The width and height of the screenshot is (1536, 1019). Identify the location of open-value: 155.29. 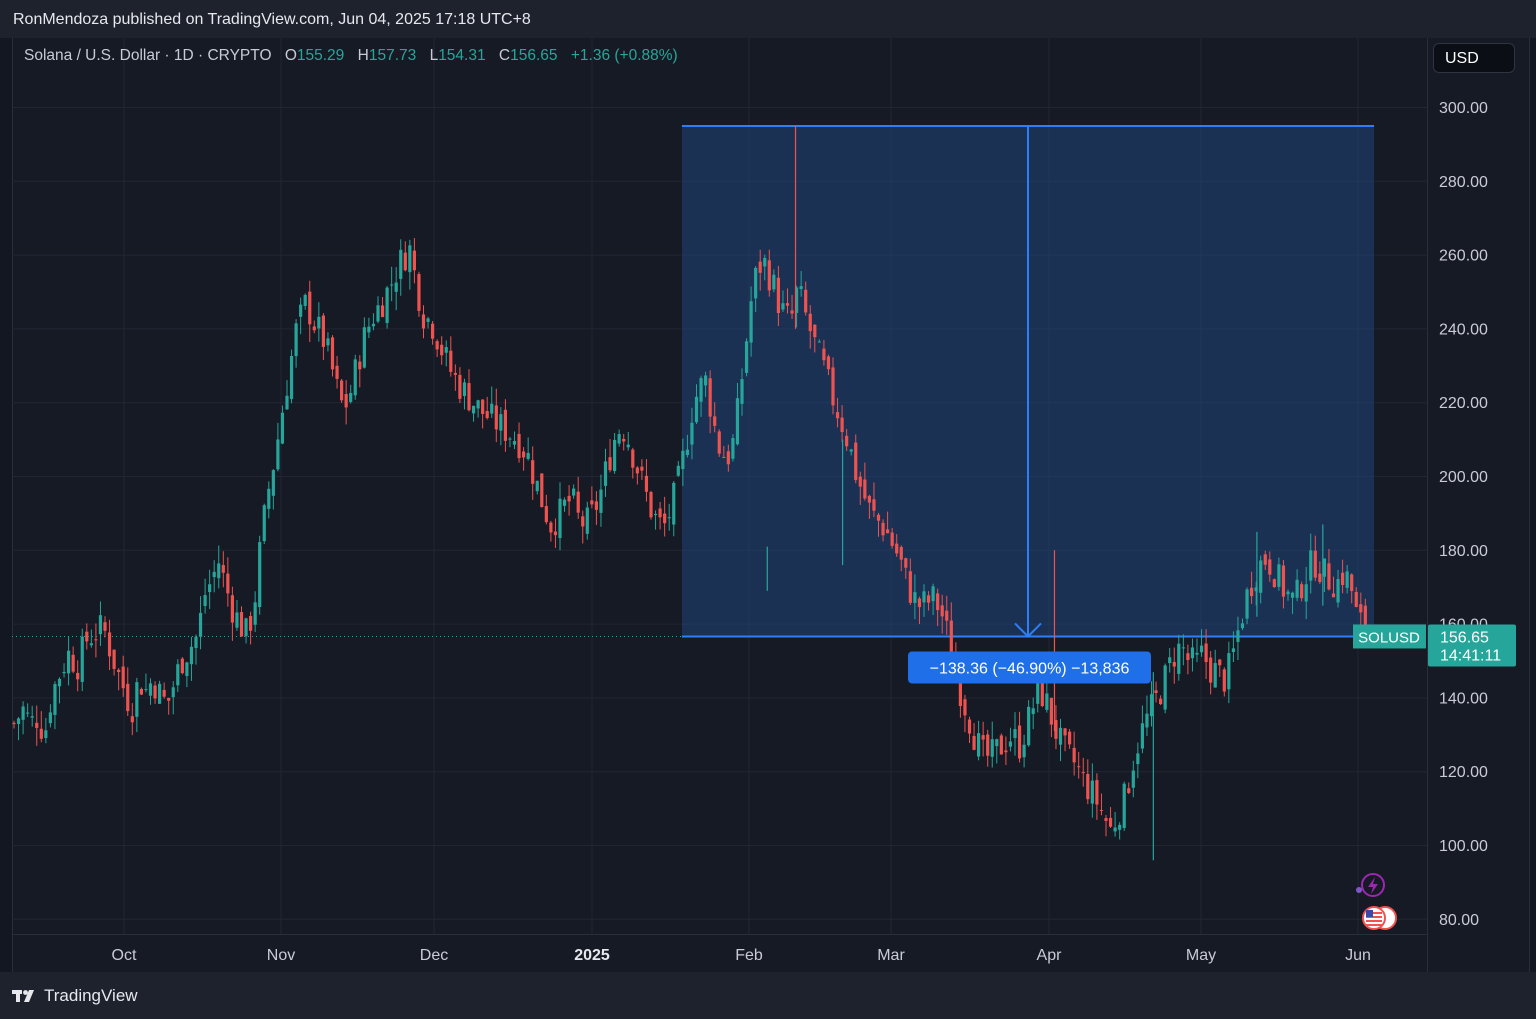
(320, 55).